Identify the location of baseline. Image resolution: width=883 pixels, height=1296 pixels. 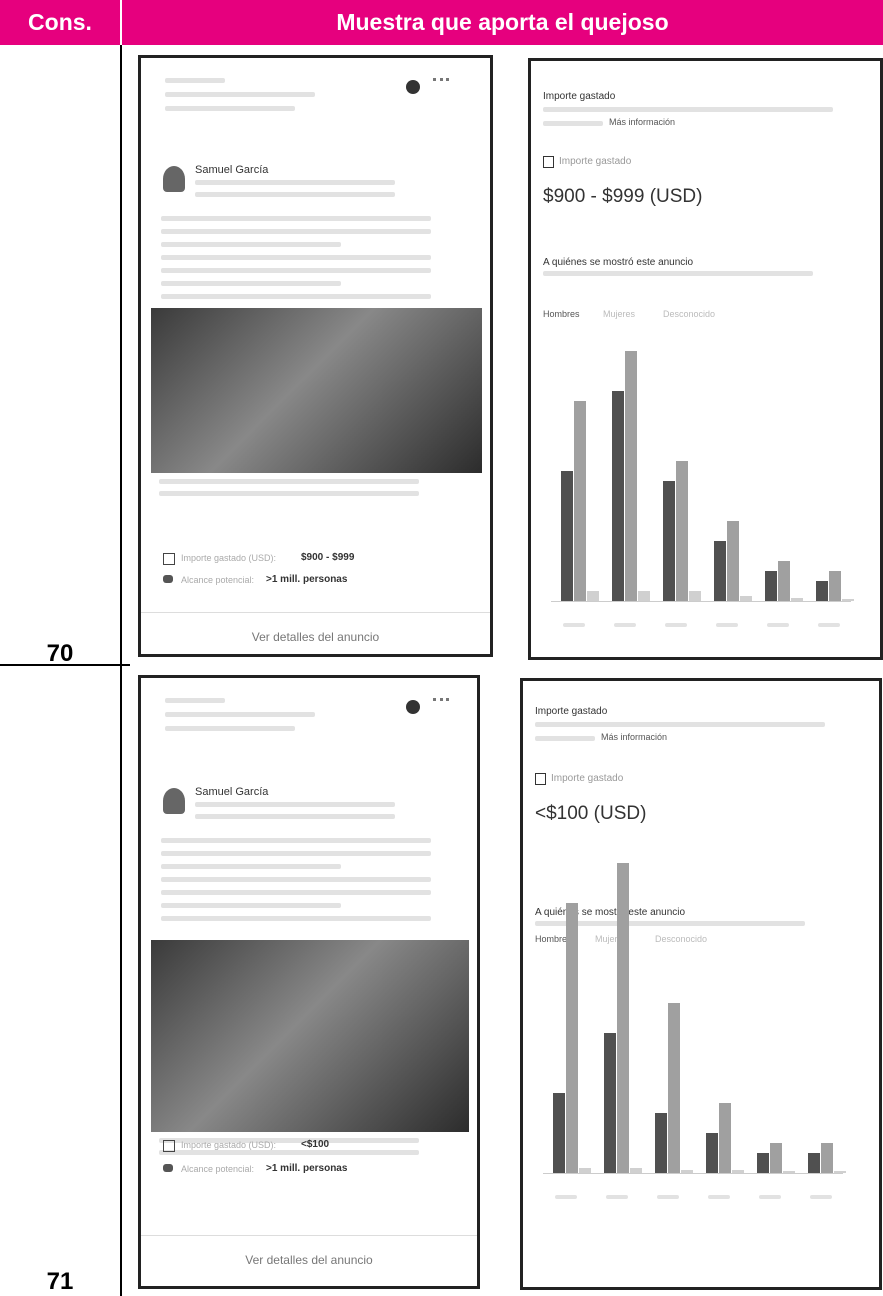
(701, 601).